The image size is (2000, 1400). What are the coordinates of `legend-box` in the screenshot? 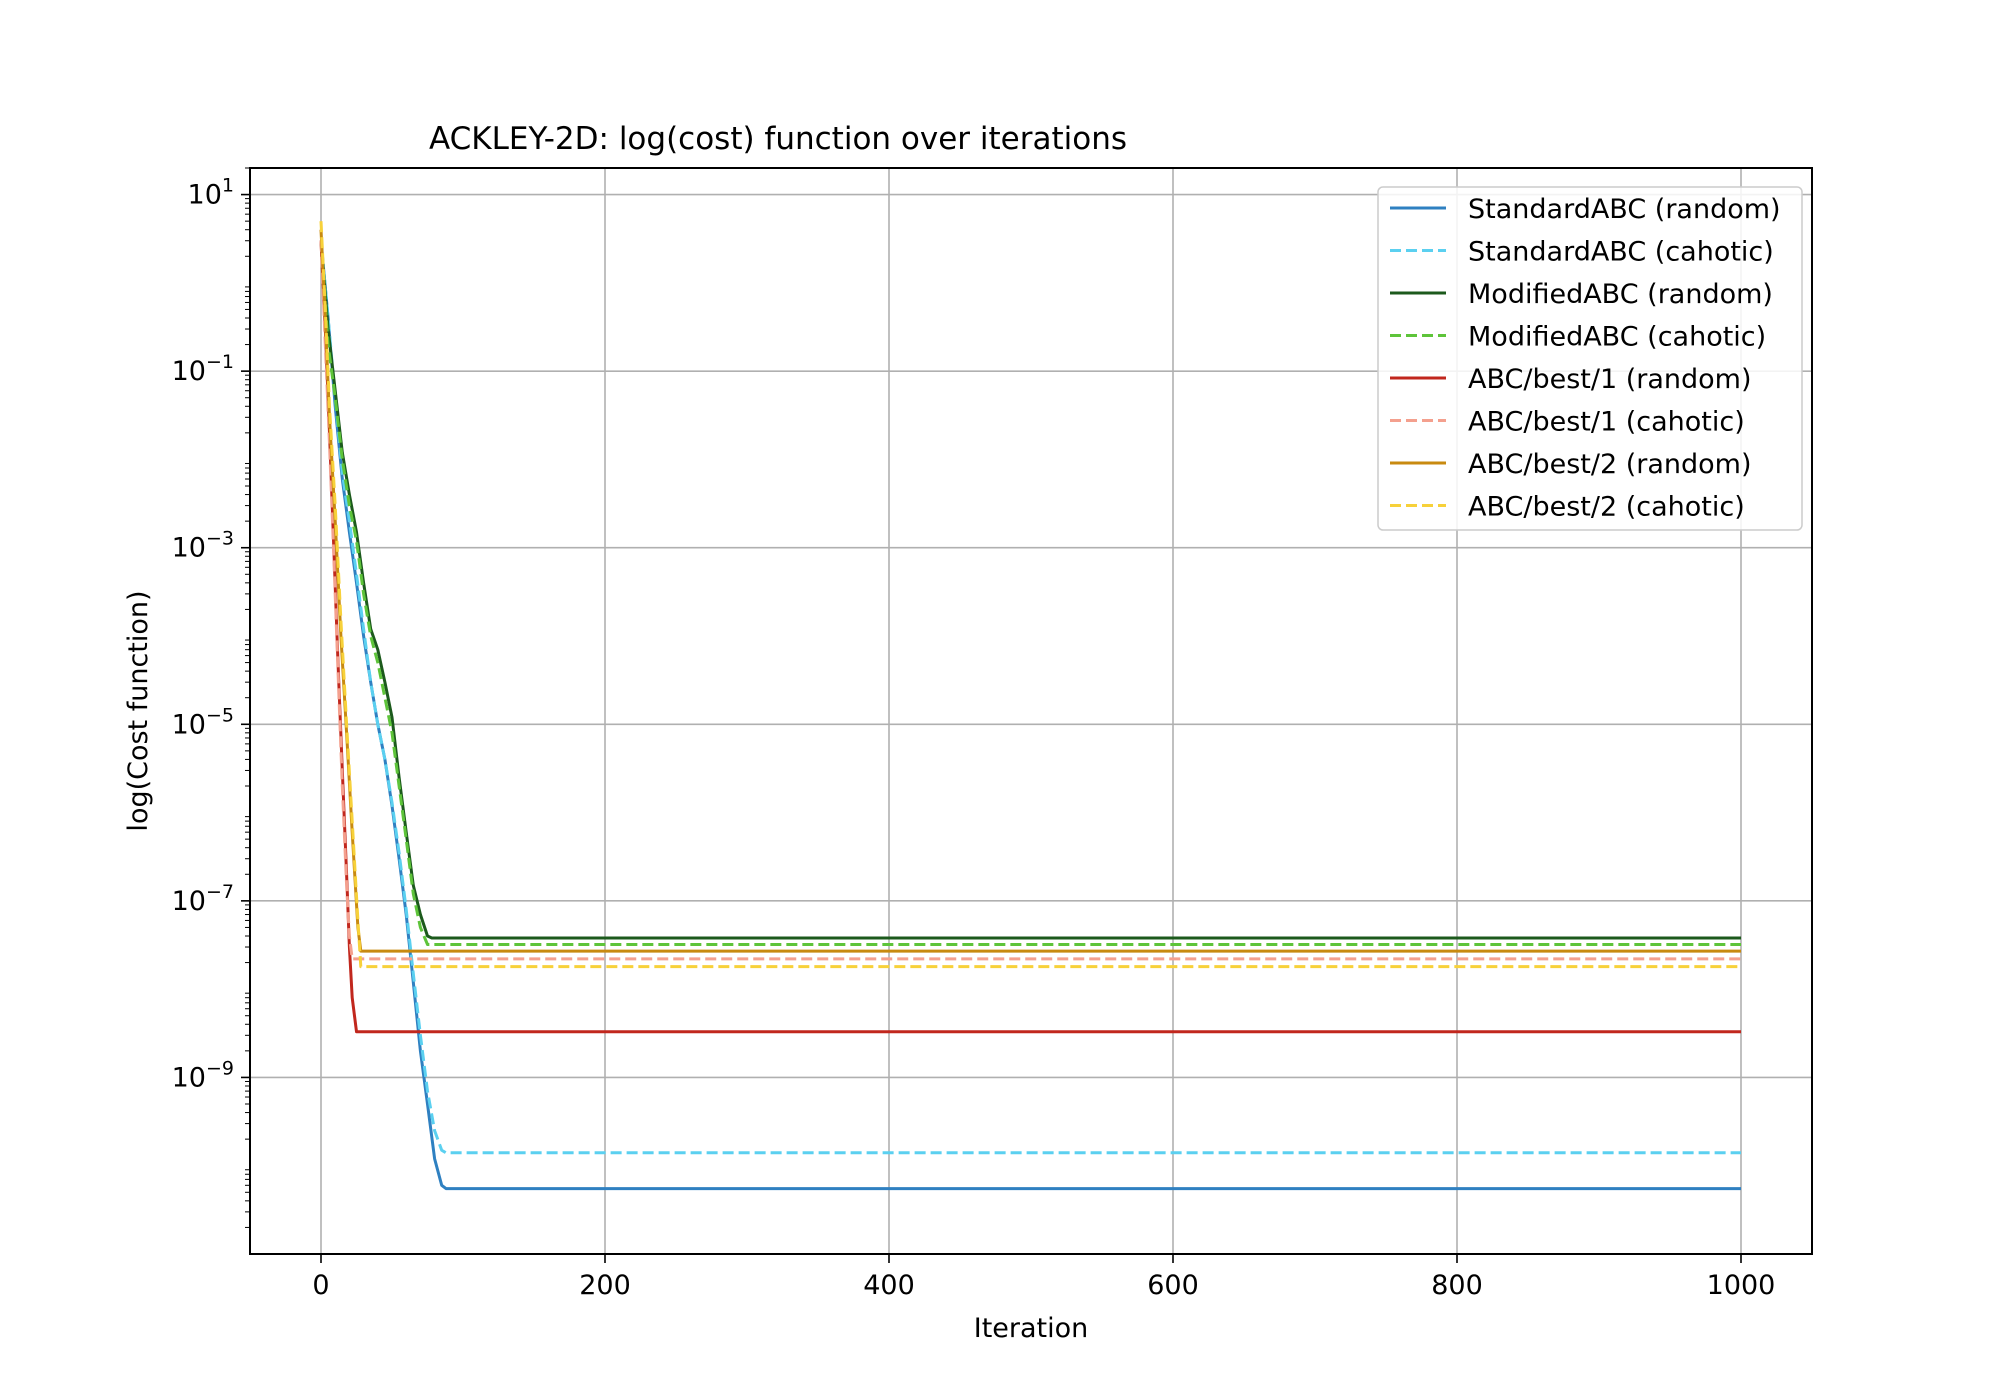 It's located at (1590, 358).